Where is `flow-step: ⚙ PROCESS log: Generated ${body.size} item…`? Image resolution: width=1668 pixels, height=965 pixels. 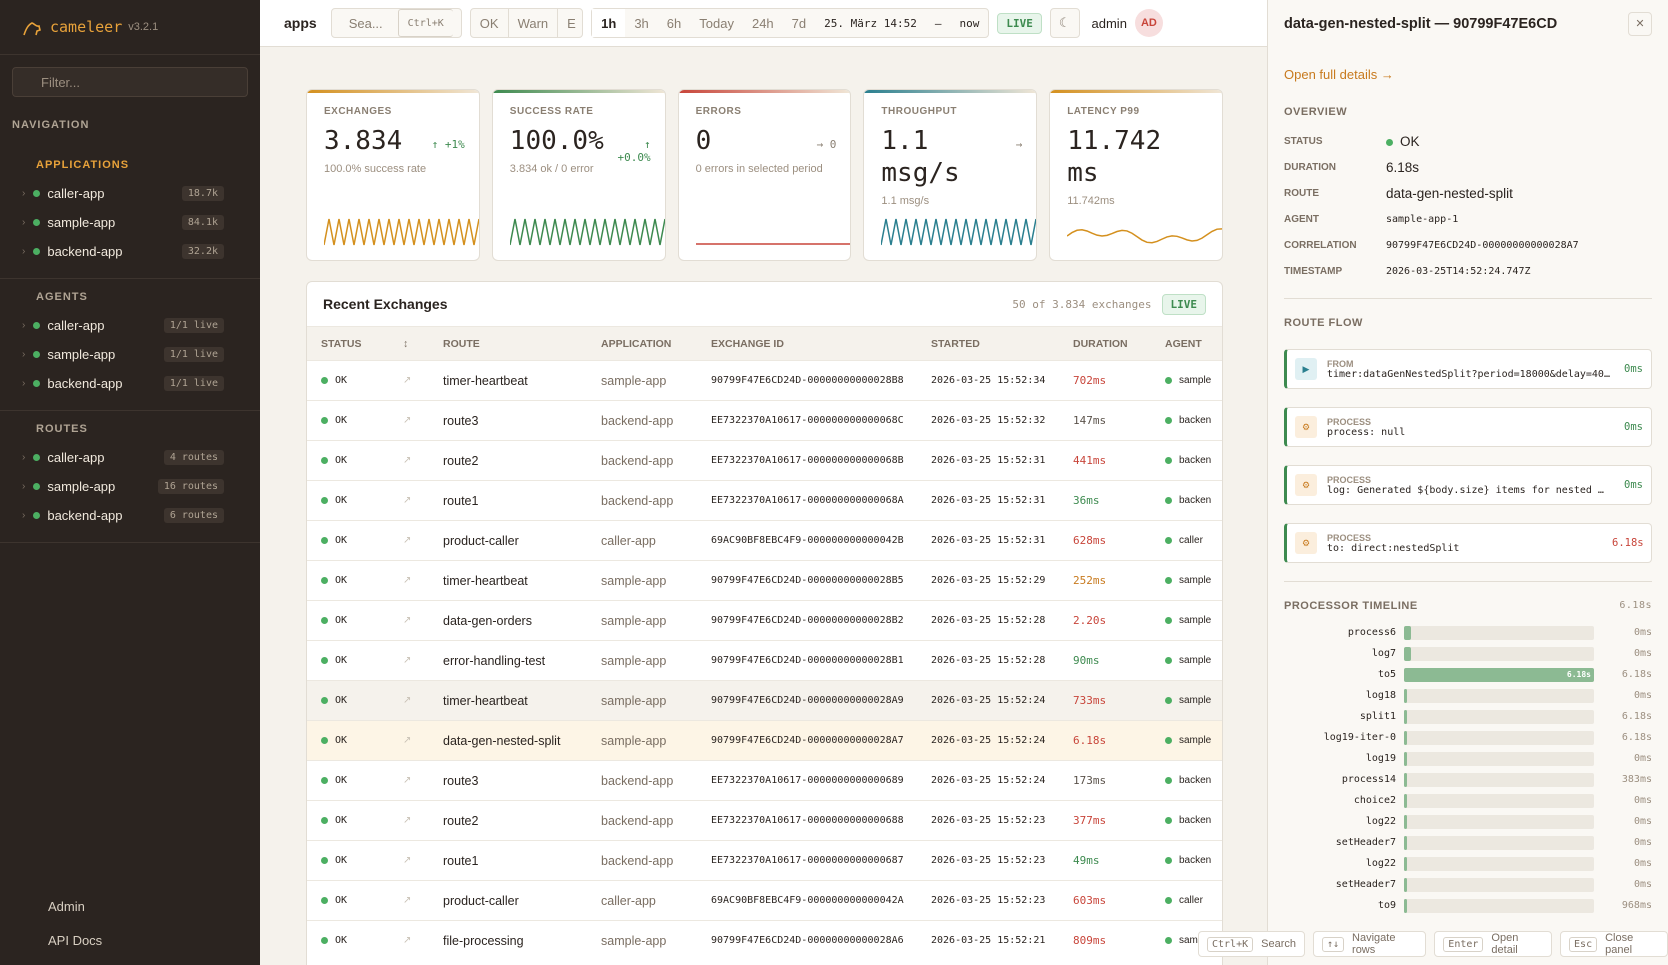 flow-step: ⚙ PROCESS log: Generated ${body.size} item… is located at coordinates (1468, 485).